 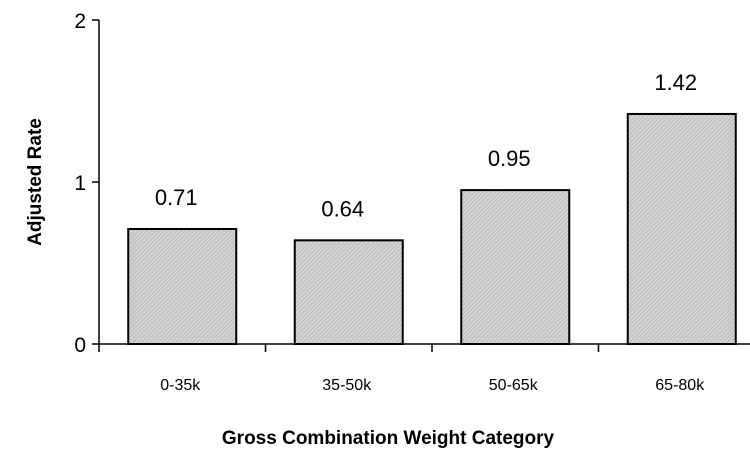 What do you see at coordinates (182, 286) in the screenshot?
I see `bar-0-35k` at bounding box center [182, 286].